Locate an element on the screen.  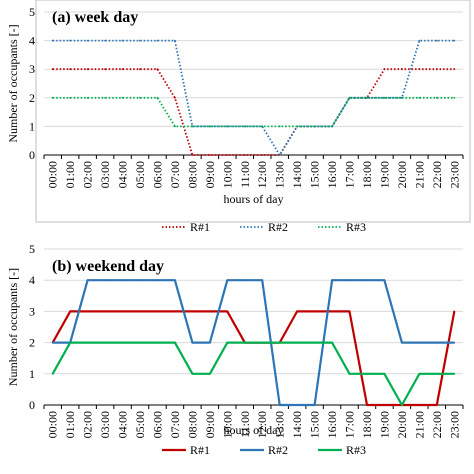
series-line-R3 is located at coordinates (253, 112).